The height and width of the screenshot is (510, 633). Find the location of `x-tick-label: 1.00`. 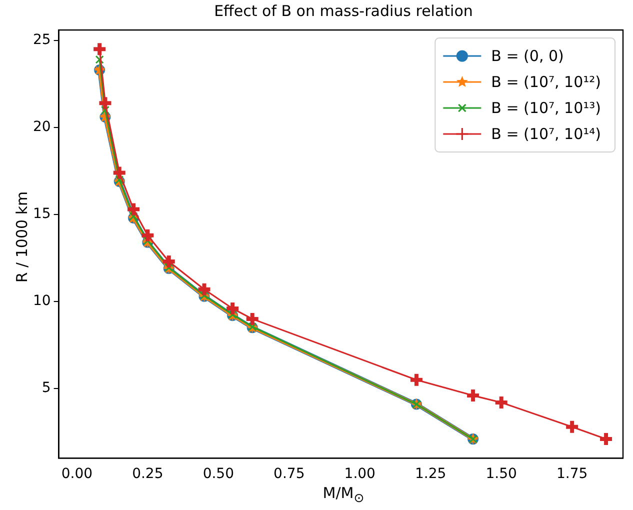

x-tick-label: 1.00 is located at coordinates (360, 474).